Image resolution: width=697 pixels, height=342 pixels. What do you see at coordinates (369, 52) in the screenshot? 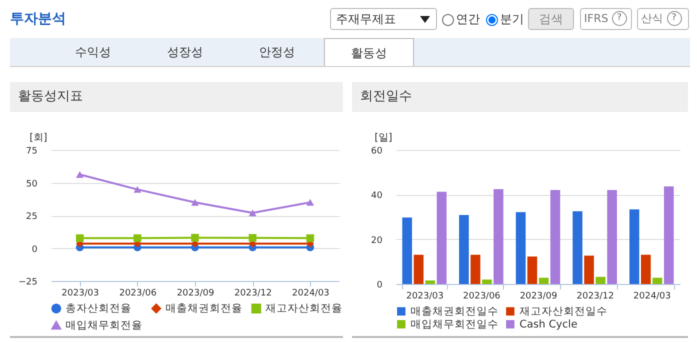
I see `text: 활동성` at bounding box center [369, 52].